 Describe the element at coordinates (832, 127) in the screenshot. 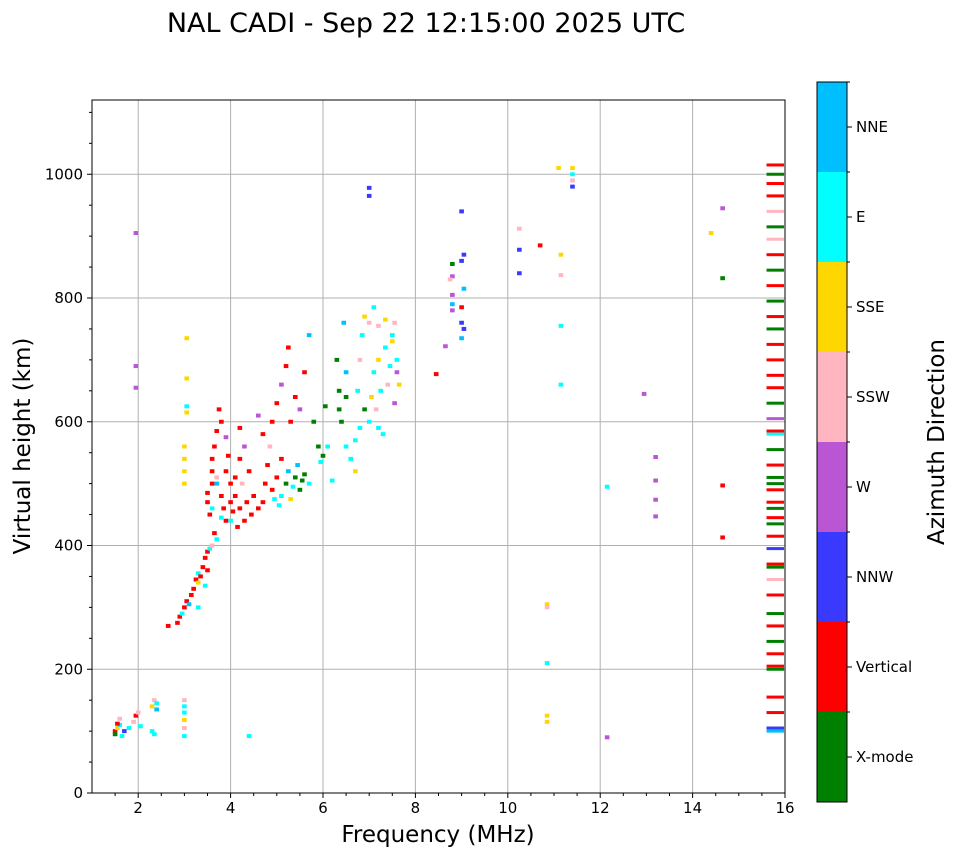

I see `colorbar-segment-nne` at that location.